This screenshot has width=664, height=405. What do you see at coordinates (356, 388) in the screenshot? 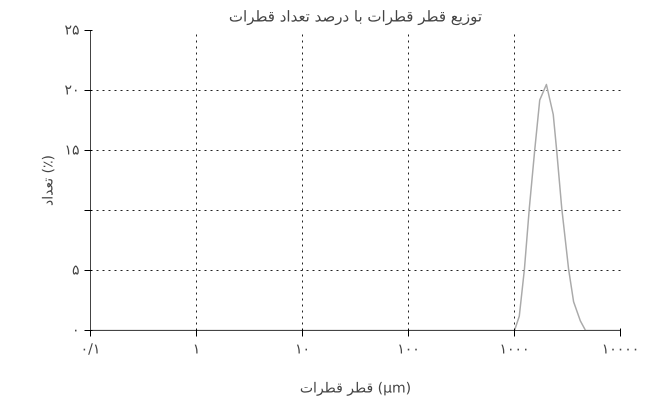
I see `x-axis-title: قطر قطرات (μm)` at bounding box center [356, 388].